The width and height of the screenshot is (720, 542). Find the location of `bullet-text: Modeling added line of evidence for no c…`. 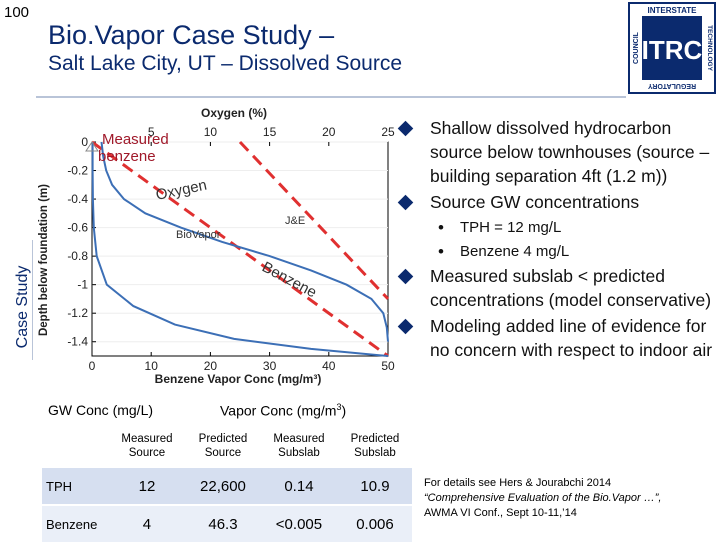

bullet-text: Modeling added line of evidence for no c… is located at coordinates (571, 338).